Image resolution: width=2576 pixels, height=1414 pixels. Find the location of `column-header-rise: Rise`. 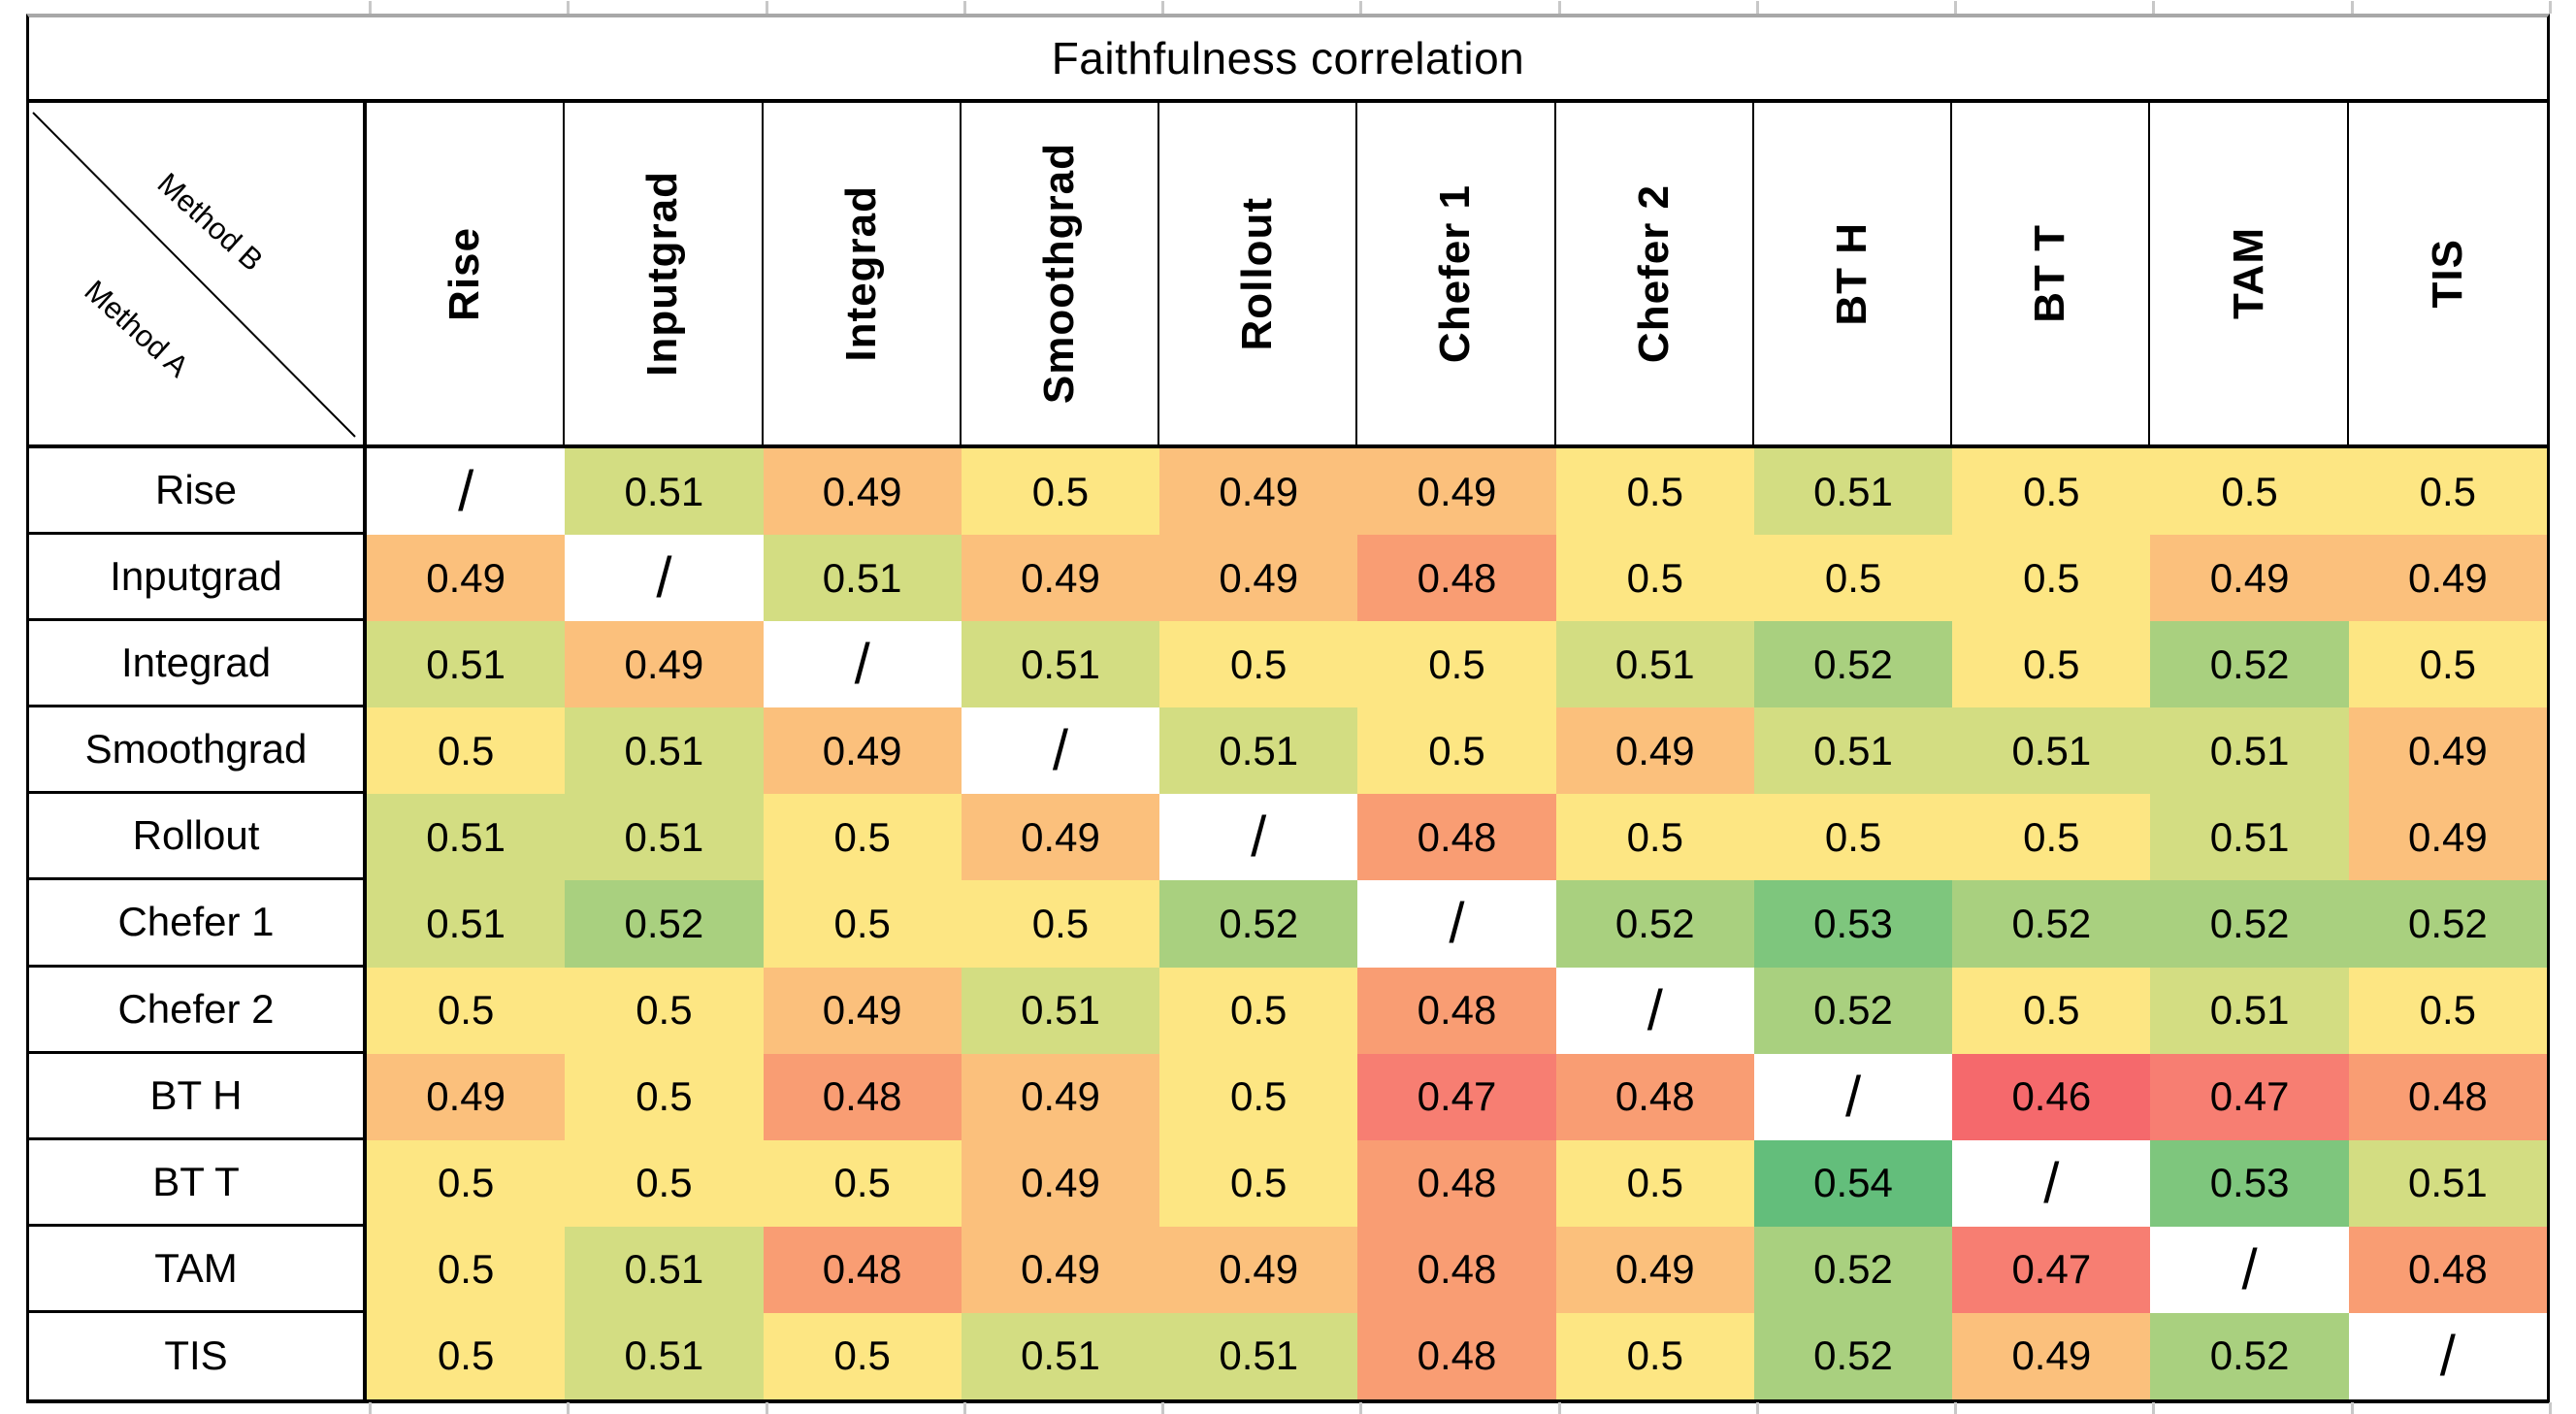

column-header-rise: Rise is located at coordinates (466, 275).